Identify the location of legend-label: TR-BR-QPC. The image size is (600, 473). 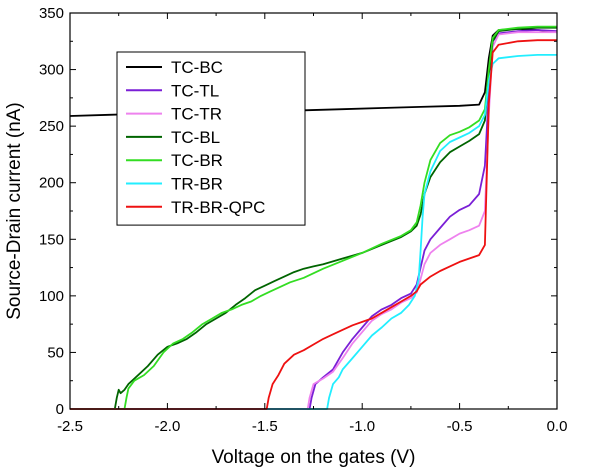
(218, 207).